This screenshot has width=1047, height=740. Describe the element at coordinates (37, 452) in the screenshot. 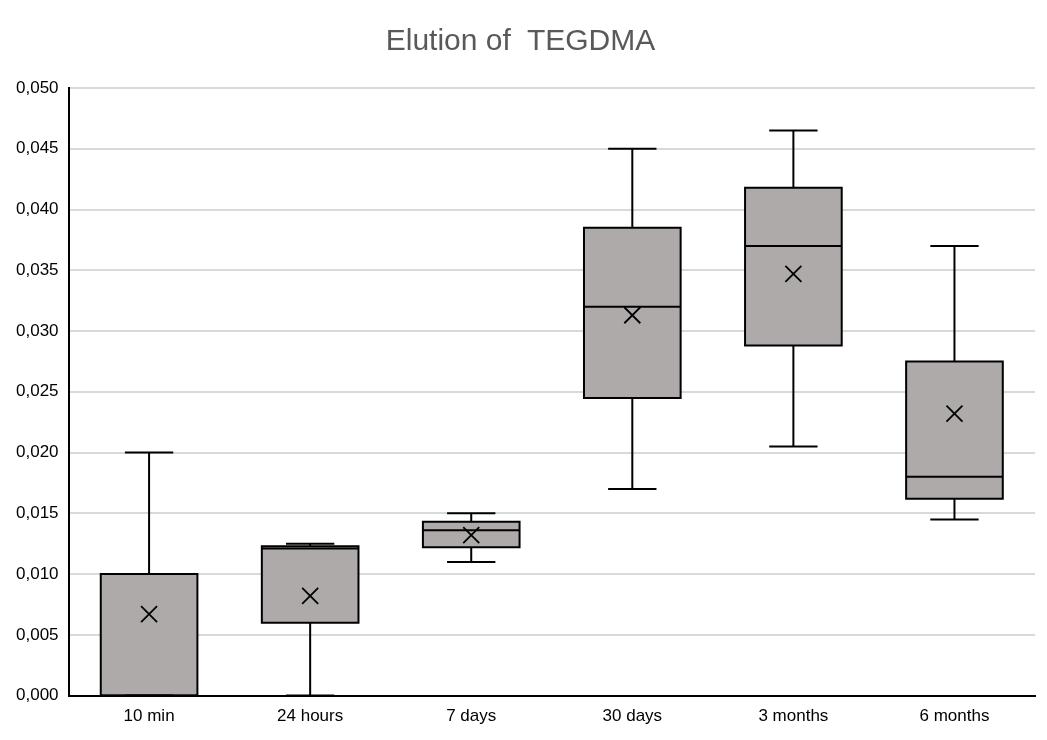

I see `y-tick-label: 0,020` at that location.